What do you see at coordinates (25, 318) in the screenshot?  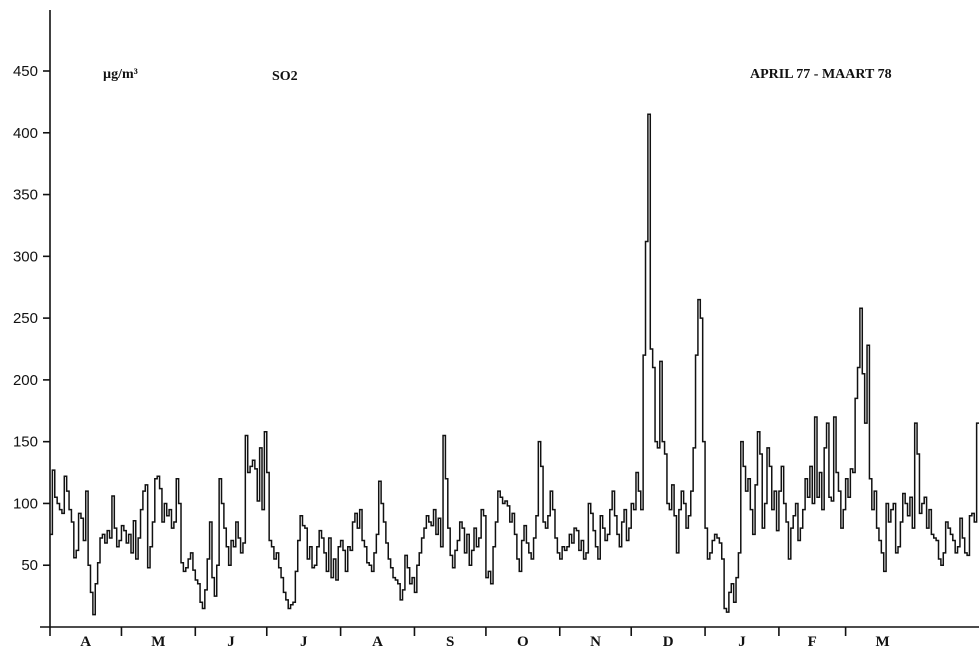 I see `y-tick-label: 250` at bounding box center [25, 318].